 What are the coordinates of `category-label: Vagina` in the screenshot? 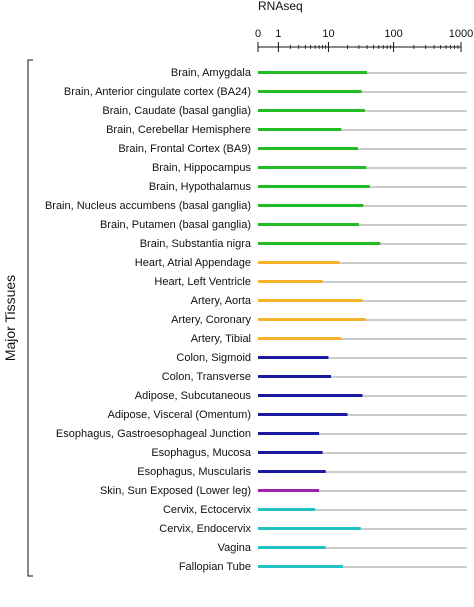 It's located at (235, 548).